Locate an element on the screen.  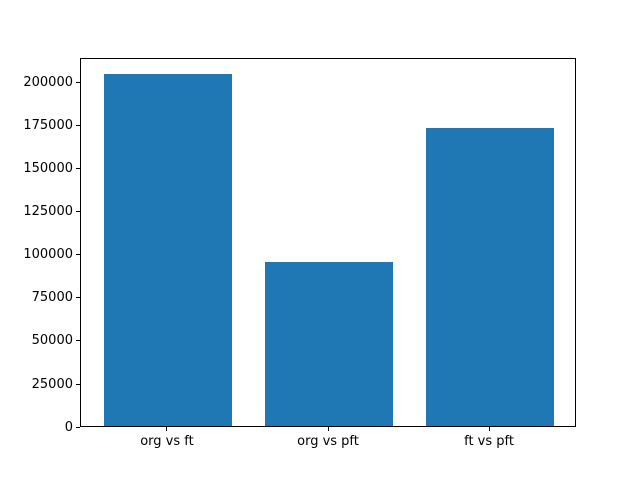
y-axis-tick-label: 175000 is located at coordinates (48, 125).